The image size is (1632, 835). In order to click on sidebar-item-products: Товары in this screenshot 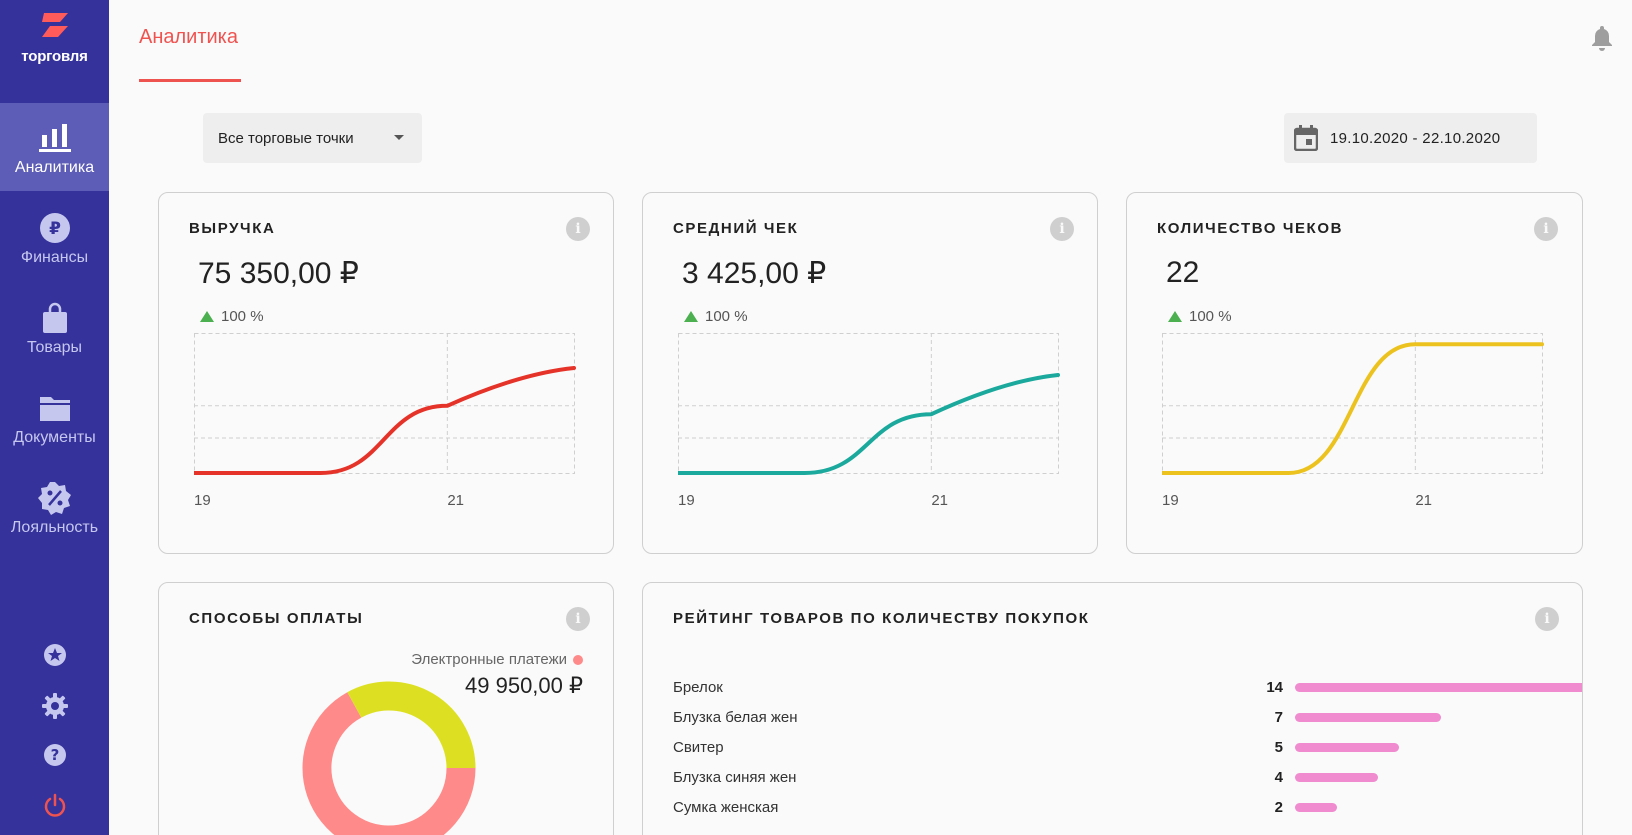, I will do `click(54, 327)`.